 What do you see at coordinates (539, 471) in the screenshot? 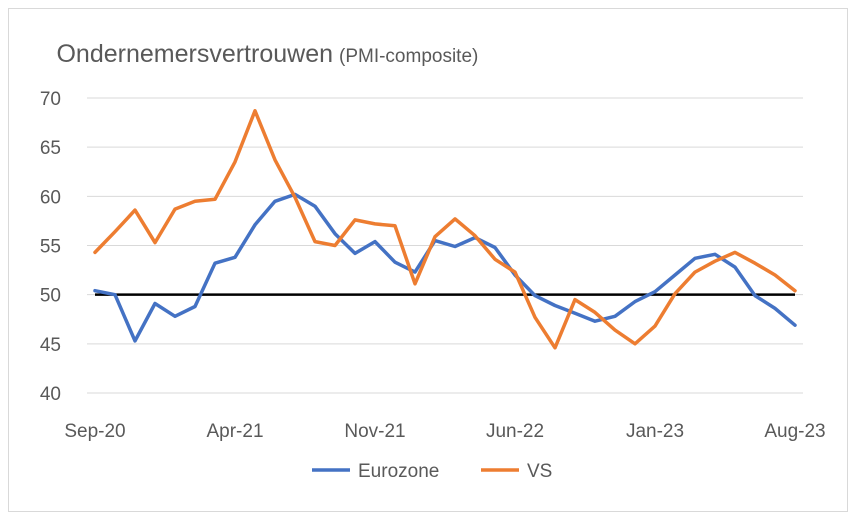
I see `legend-label-vs: VS` at bounding box center [539, 471].